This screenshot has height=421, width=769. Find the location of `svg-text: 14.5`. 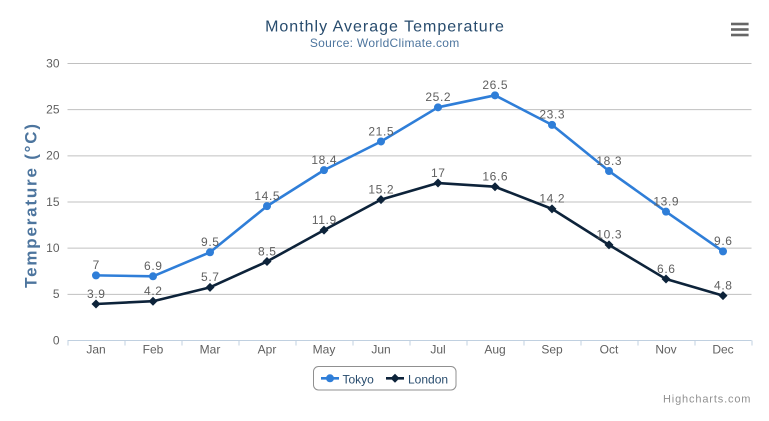

svg-text: 14.5 is located at coordinates (267, 196).